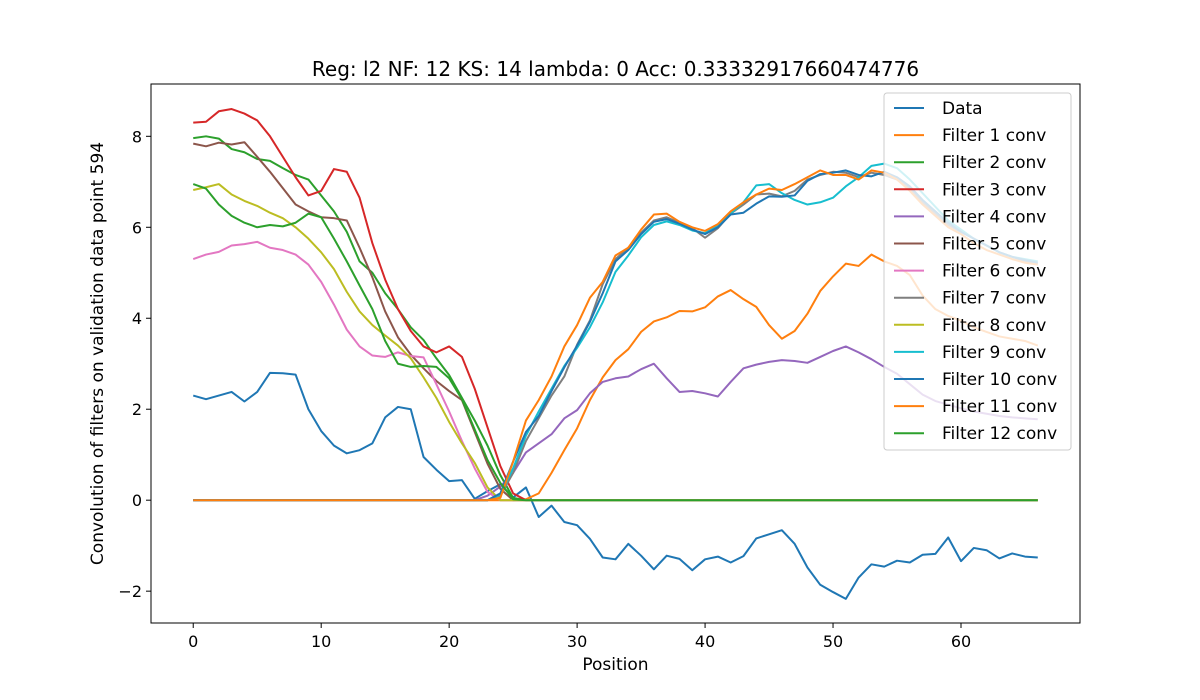  I want to click on legend-label-5: Filter 5 conv, so click(994, 245).